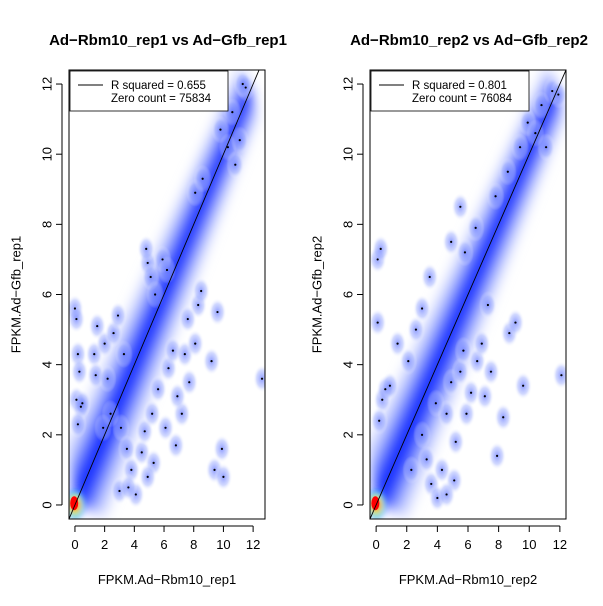 This screenshot has height=606, width=603. I want to click on legend-entry: R squared = 0.801, so click(459, 86).